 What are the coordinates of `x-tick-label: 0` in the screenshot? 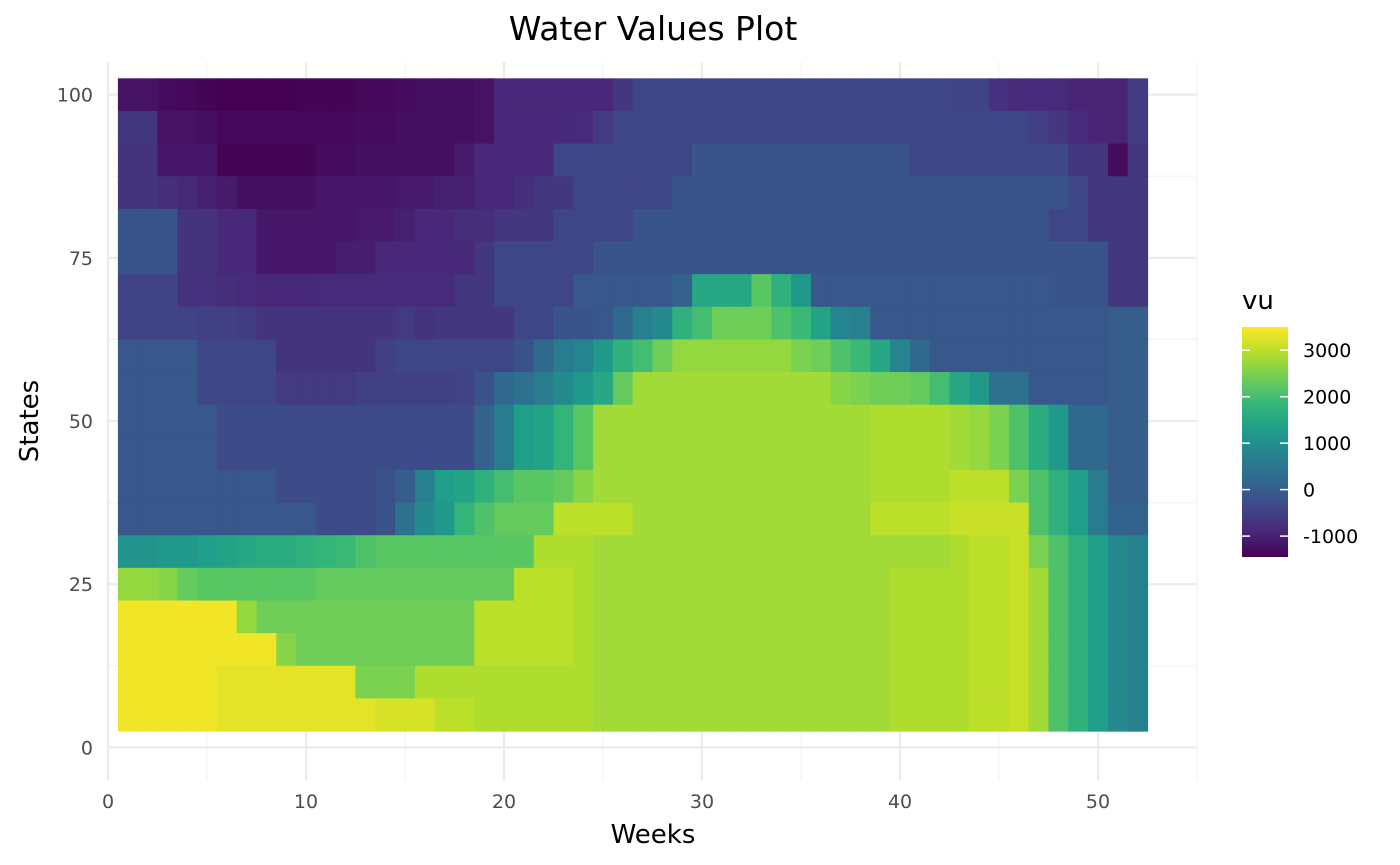 It's located at (108, 802).